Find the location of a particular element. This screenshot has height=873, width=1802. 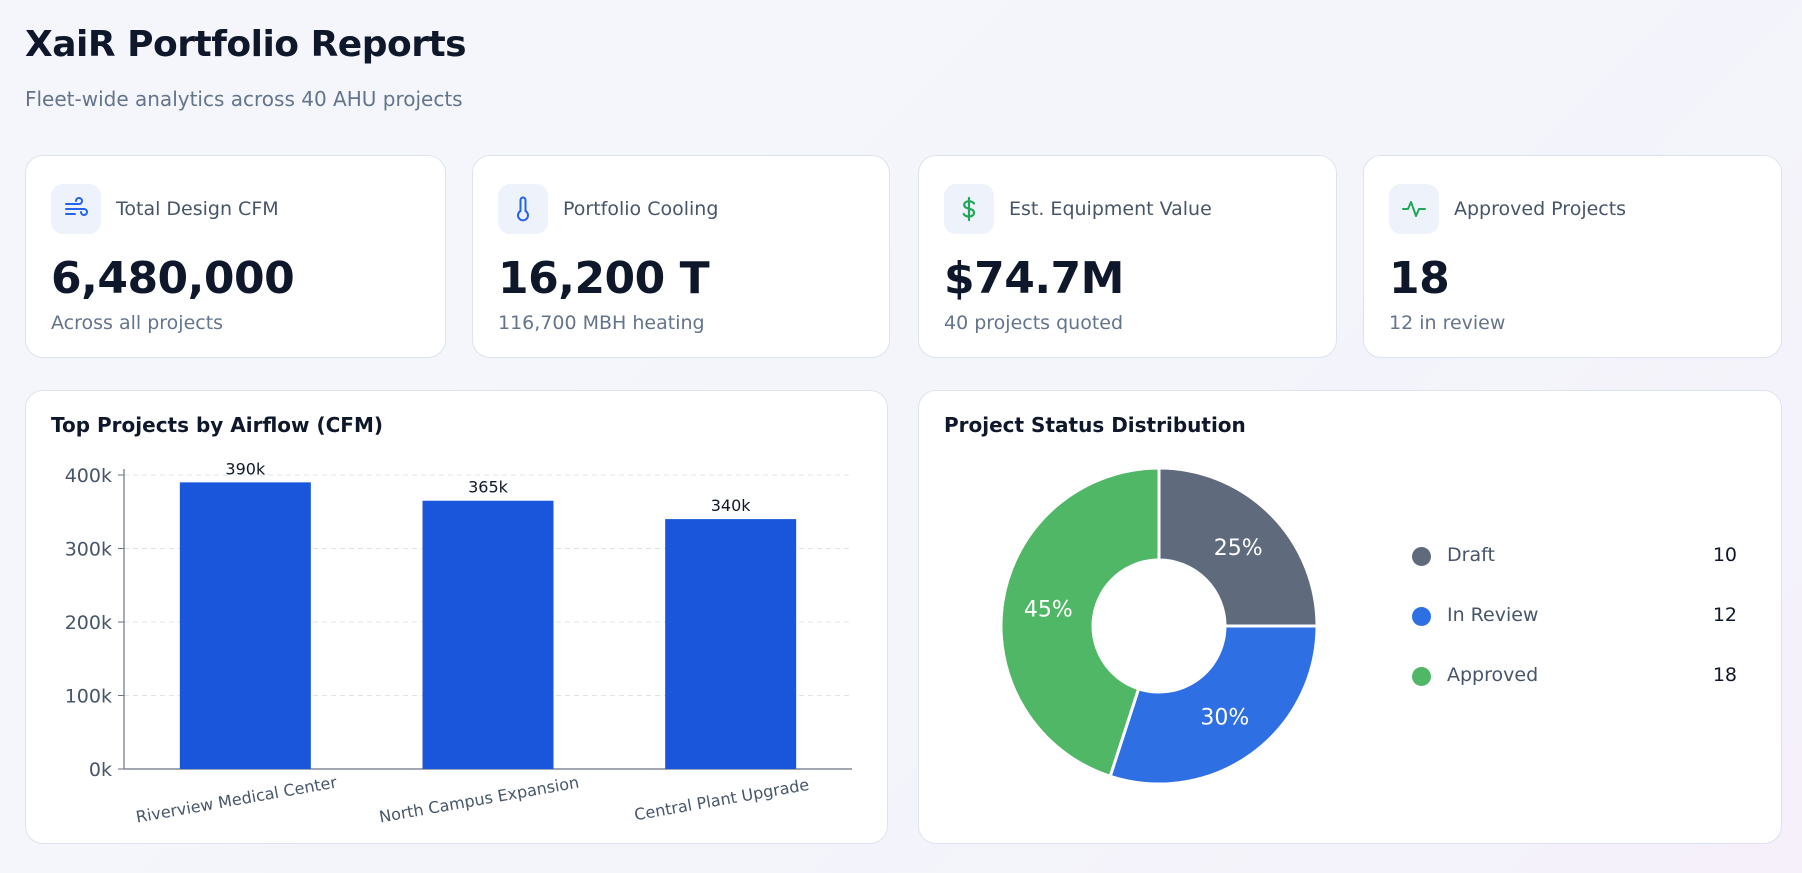

bar-data-label: 340k is located at coordinates (731, 505).